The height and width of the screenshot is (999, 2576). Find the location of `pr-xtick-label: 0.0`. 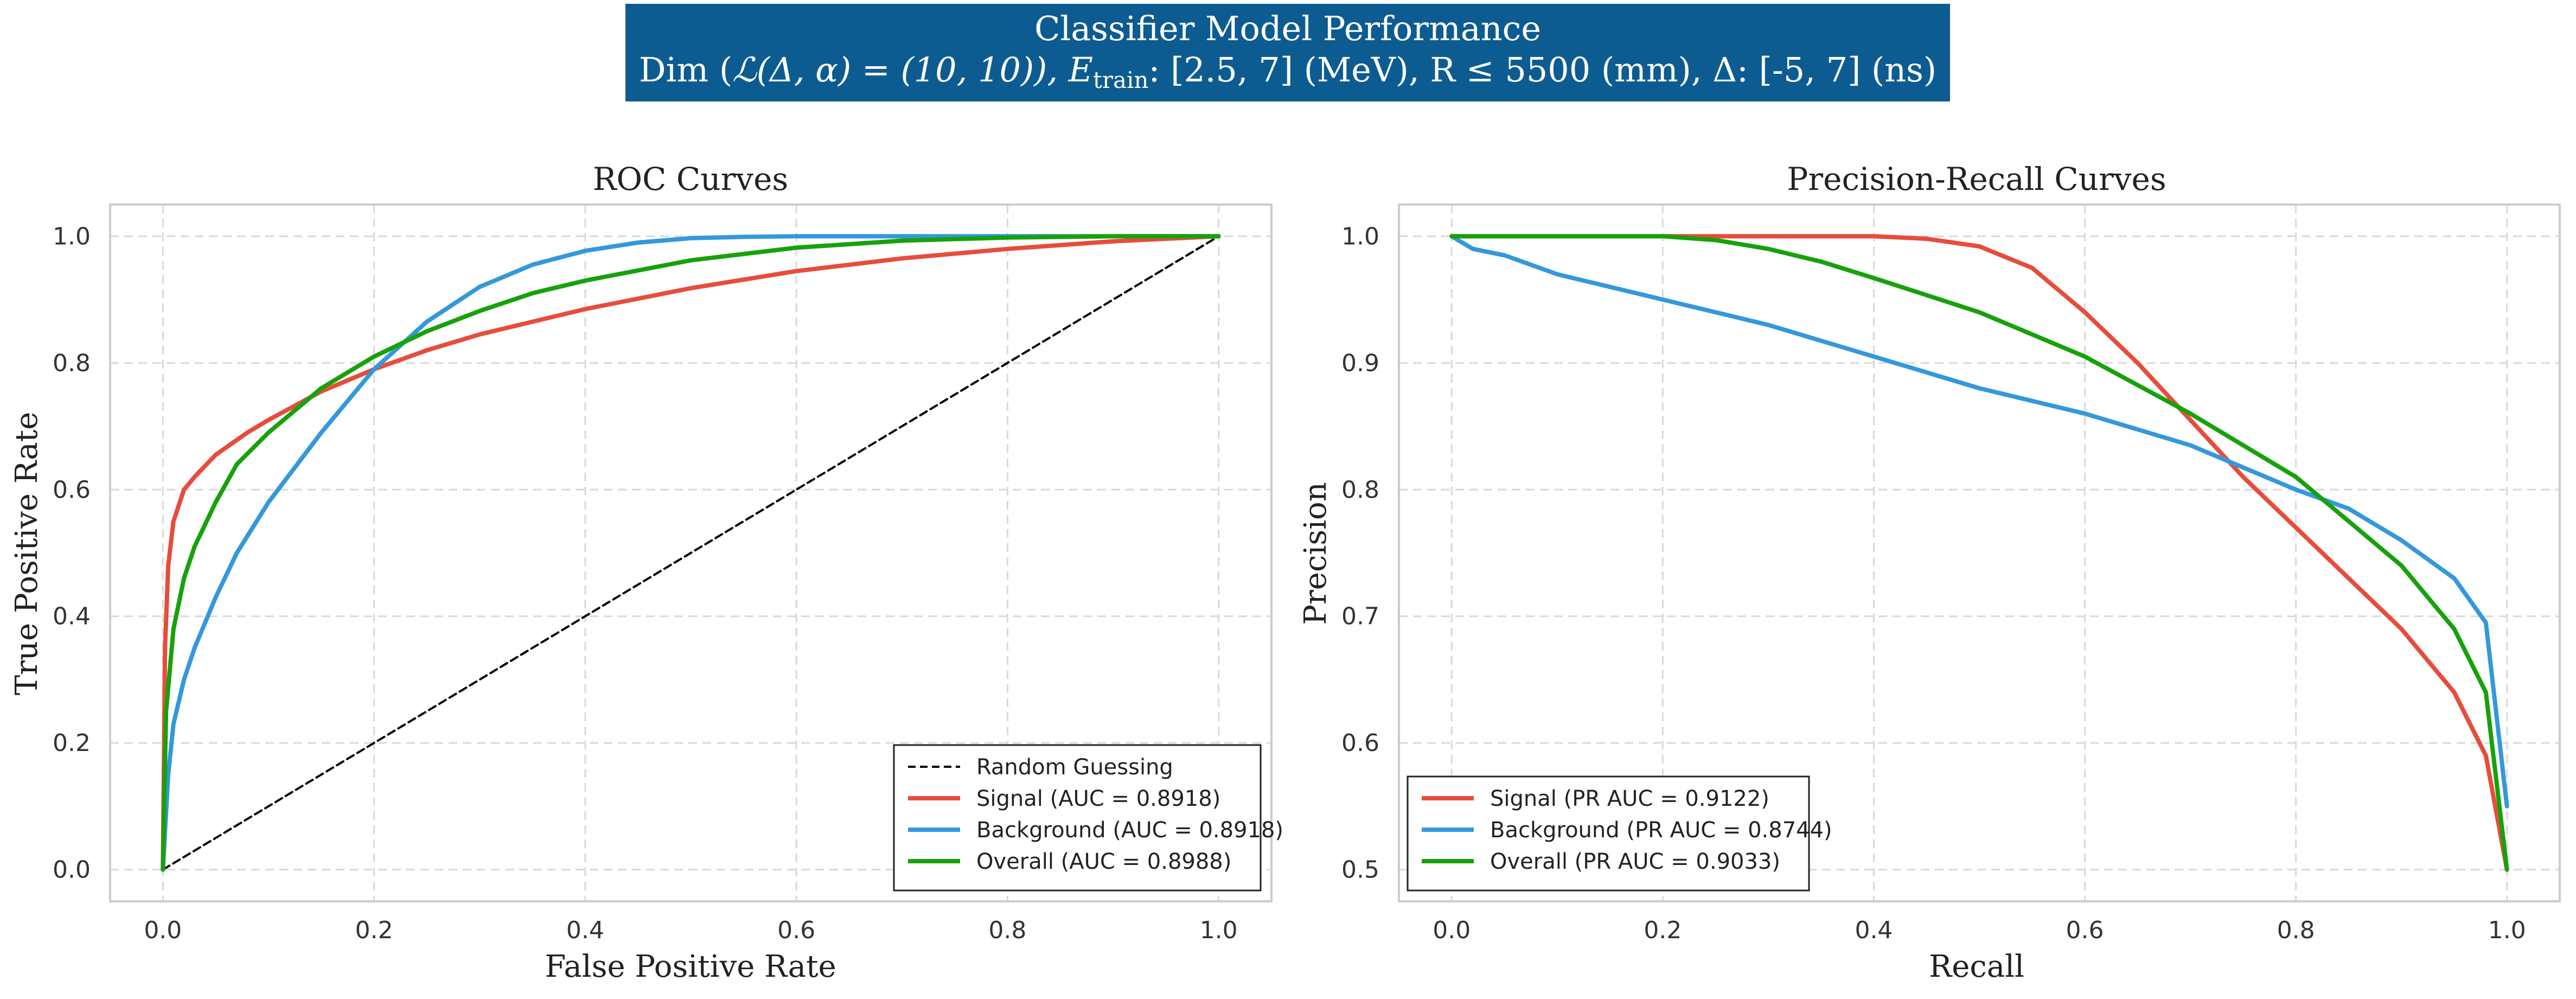

pr-xtick-label: 0.0 is located at coordinates (1452, 930).